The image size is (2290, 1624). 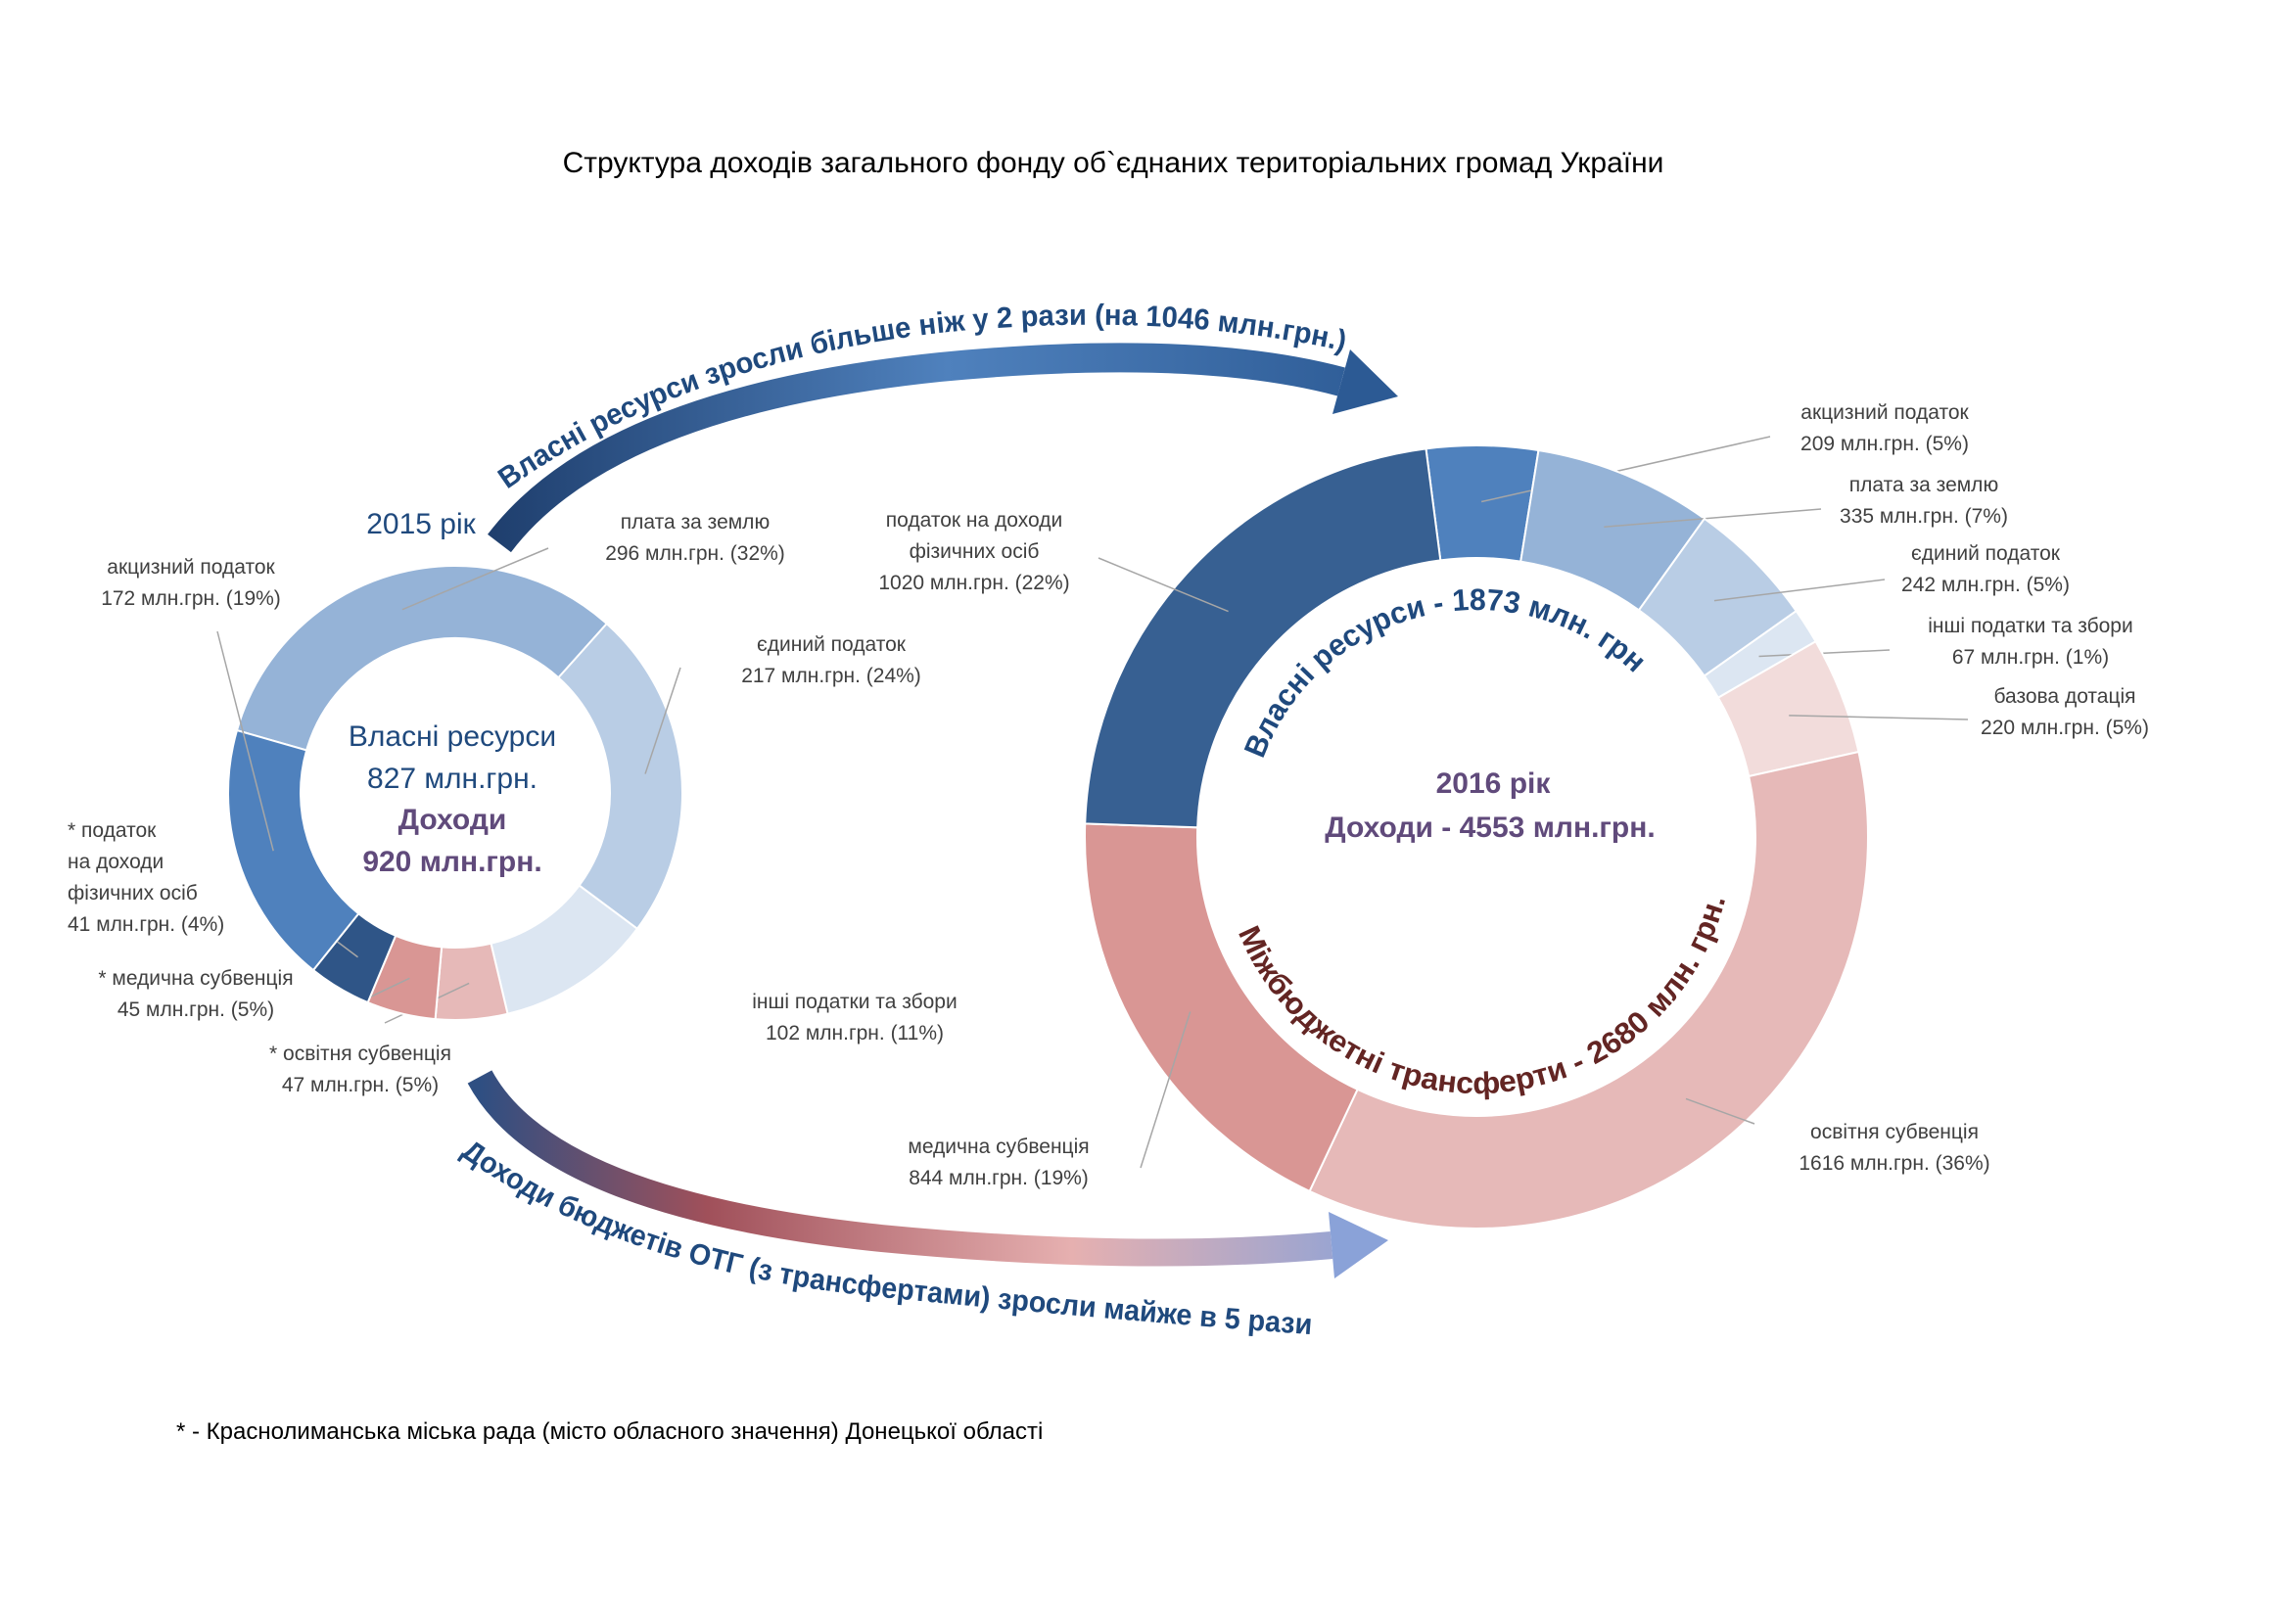 What do you see at coordinates (1494, 783) in the screenshot?
I see `center-text: 2016 рік` at bounding box center [1494, 783].